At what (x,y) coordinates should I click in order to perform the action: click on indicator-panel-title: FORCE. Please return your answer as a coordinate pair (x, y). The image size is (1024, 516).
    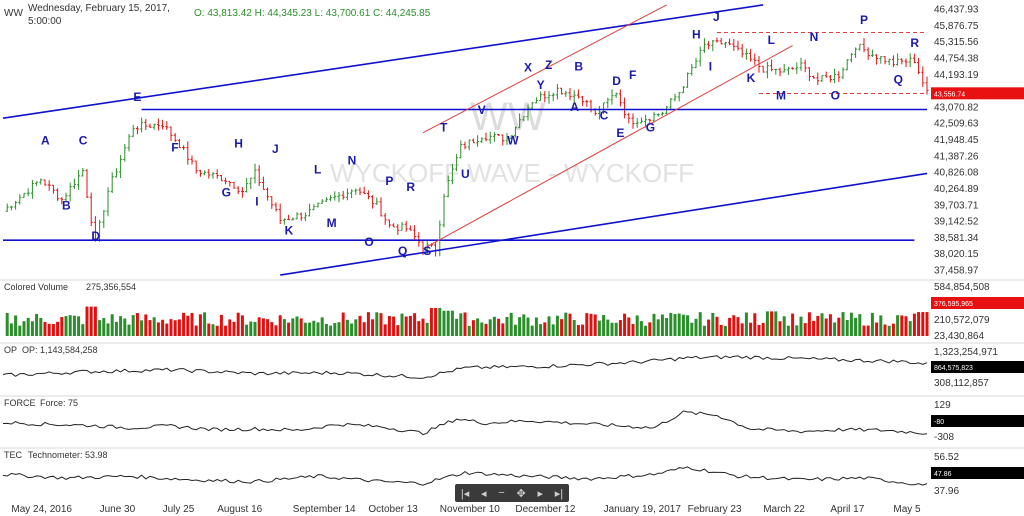
    Looking at the image, I should click on (20, 403).